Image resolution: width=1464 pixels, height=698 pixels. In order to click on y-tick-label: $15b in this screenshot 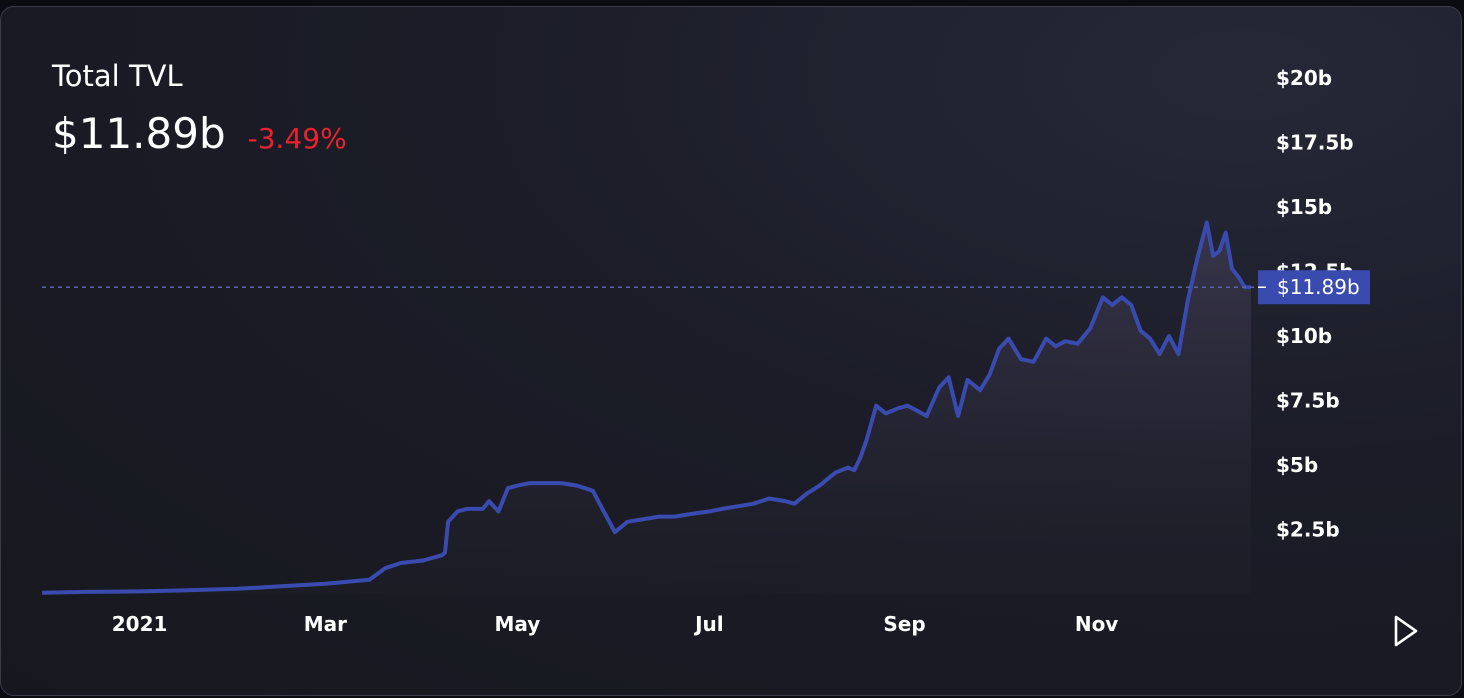, I will do `click(1304, 207)`.